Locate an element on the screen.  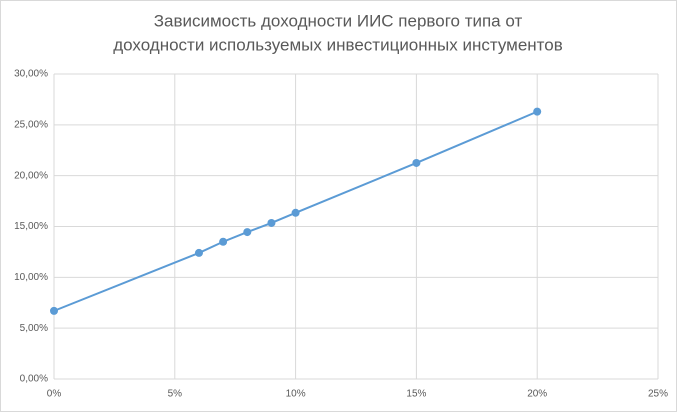
x-tick-label: 20% is located at coordinates (537, 394).